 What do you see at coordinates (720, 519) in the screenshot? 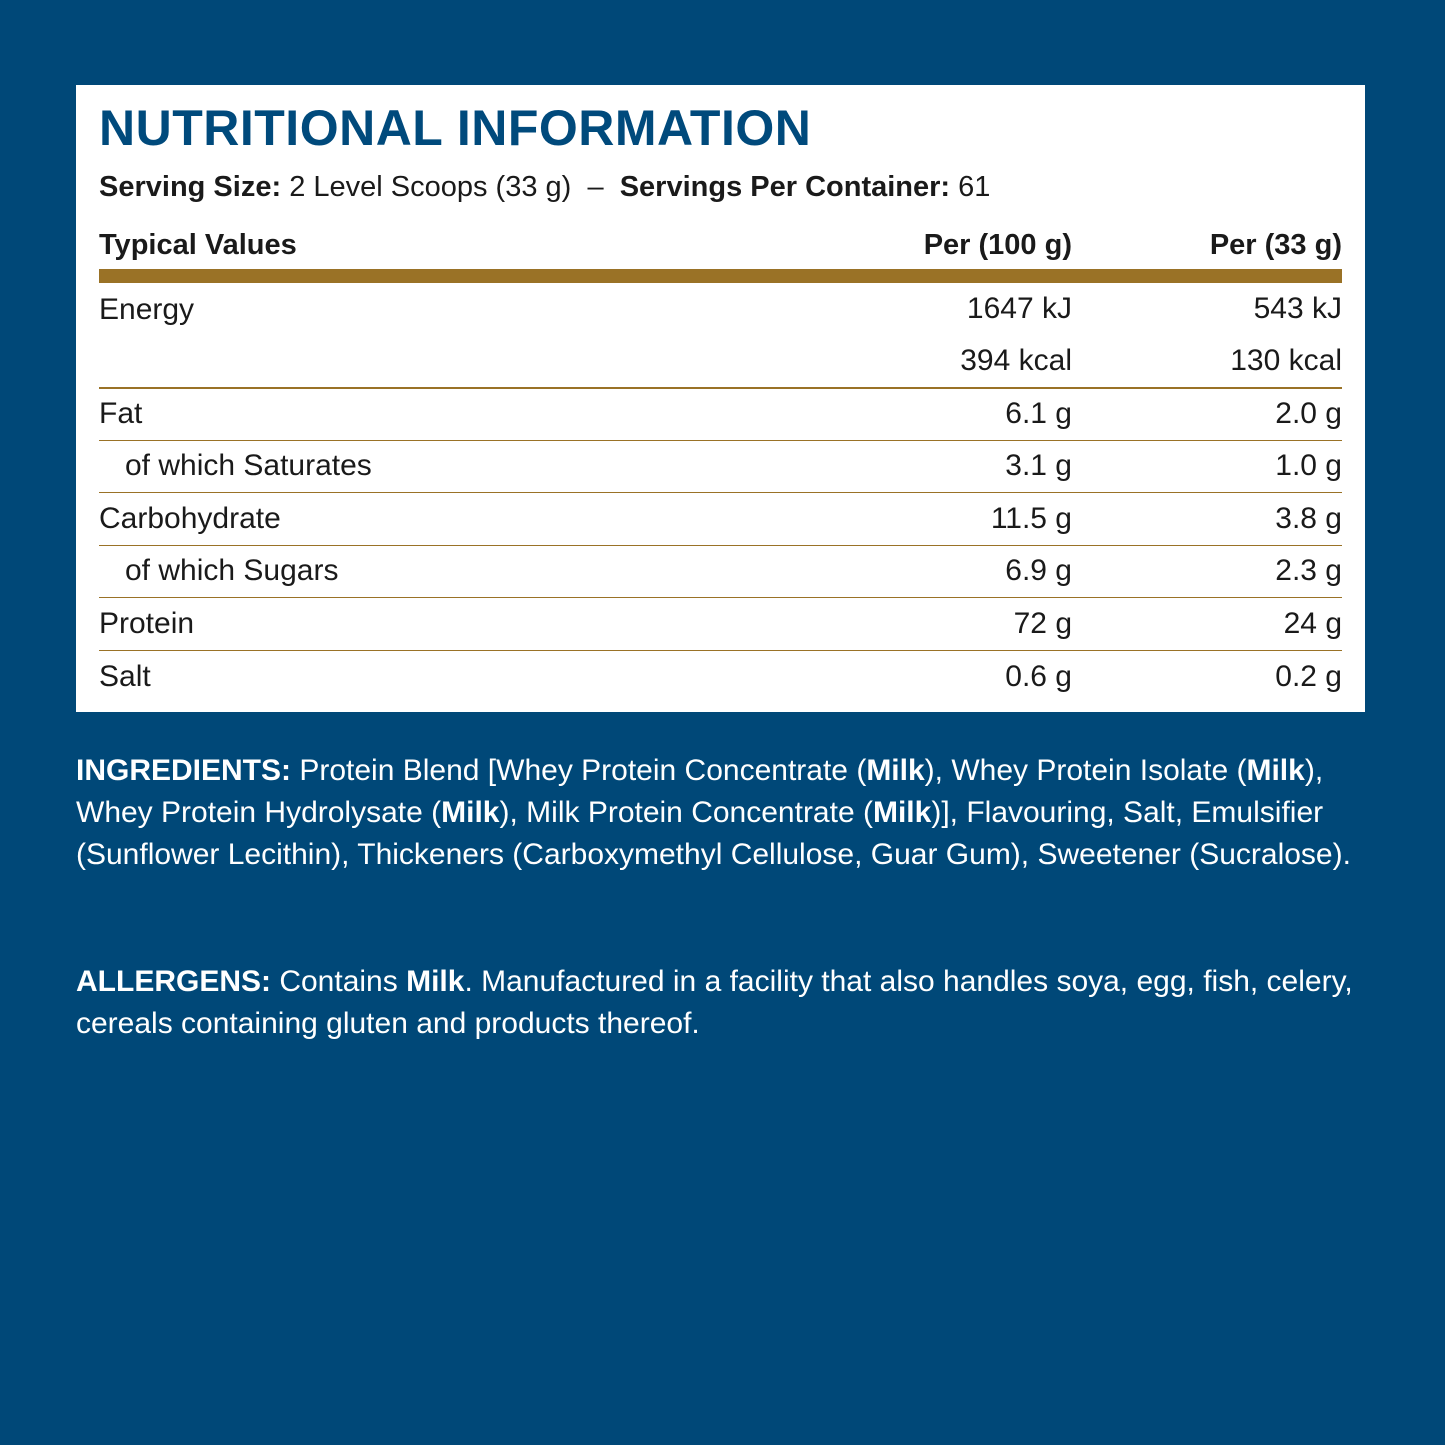
I see `table-row: Carbohydrate 11.5 g 3.8 g` at bounding box center [720, 519].